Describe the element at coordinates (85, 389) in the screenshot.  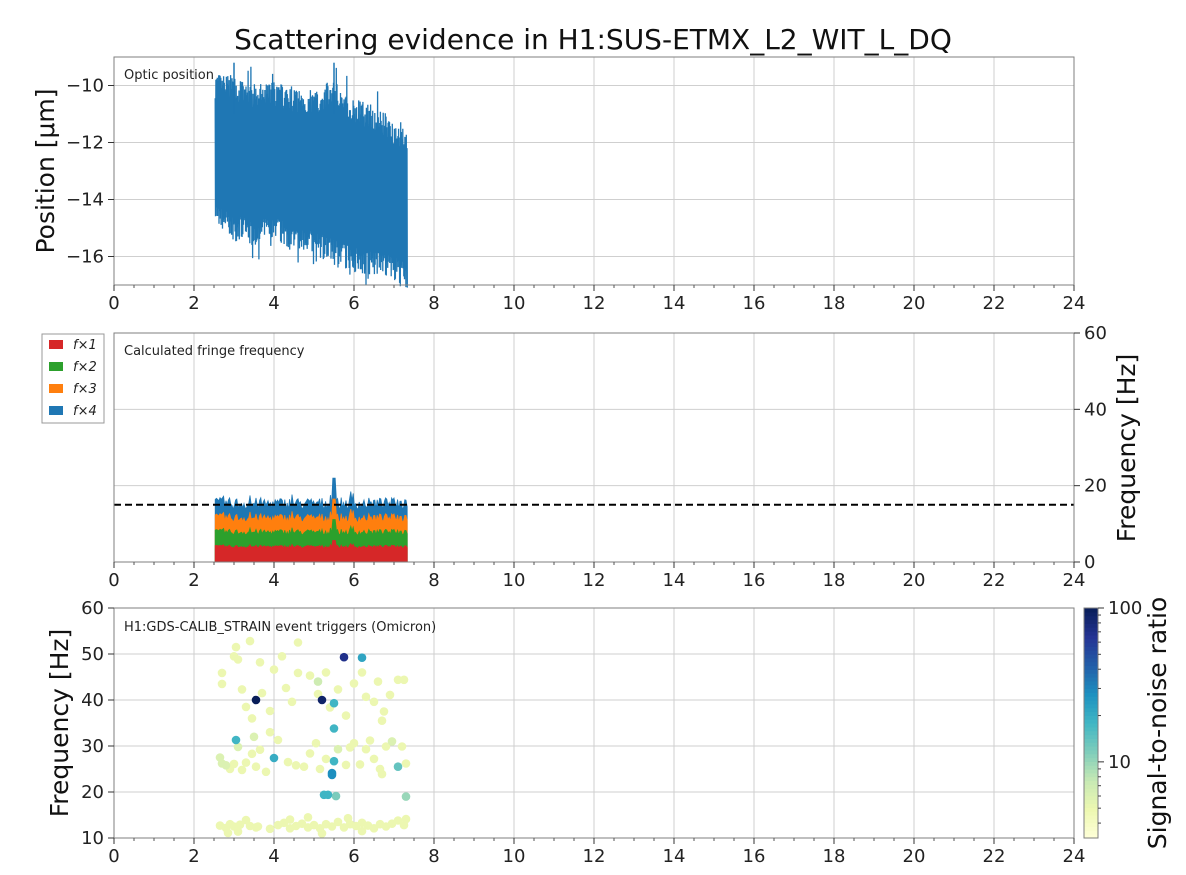
I see `legend-label-f3: f×3` at that location.